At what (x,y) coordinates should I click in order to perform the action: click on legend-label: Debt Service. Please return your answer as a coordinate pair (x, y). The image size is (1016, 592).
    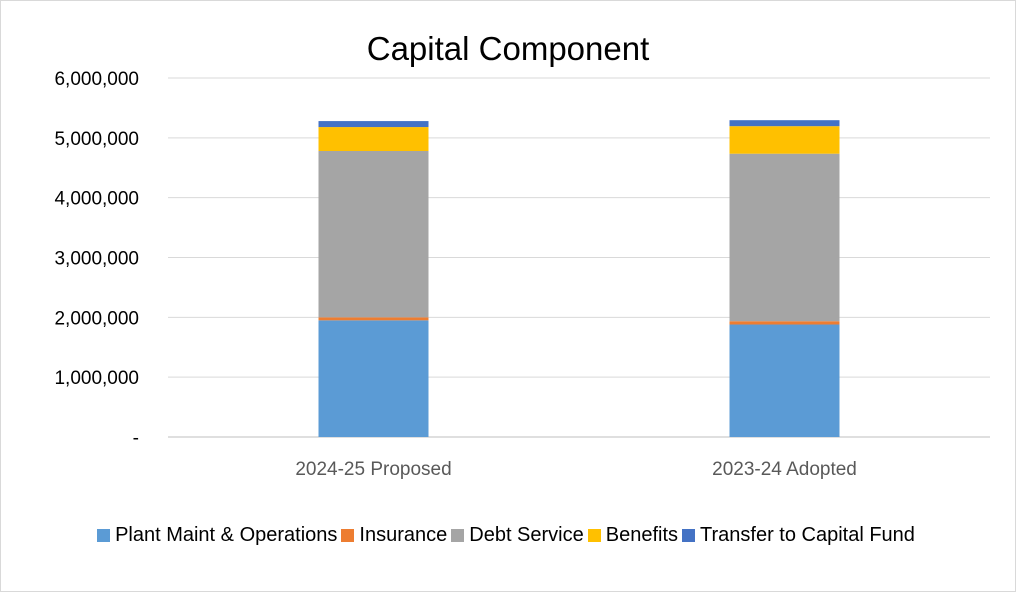
    Looking at the image, I should click on (526, 535).